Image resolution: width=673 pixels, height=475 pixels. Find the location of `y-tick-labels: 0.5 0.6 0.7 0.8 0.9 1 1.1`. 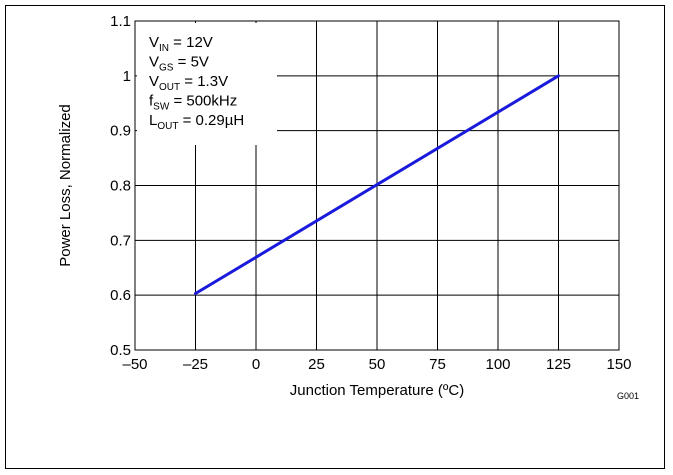

y-tick-labels: 0.5 0.6 0.7 0.8 0.9 1 1.1 is located at coordinates (120, 186).